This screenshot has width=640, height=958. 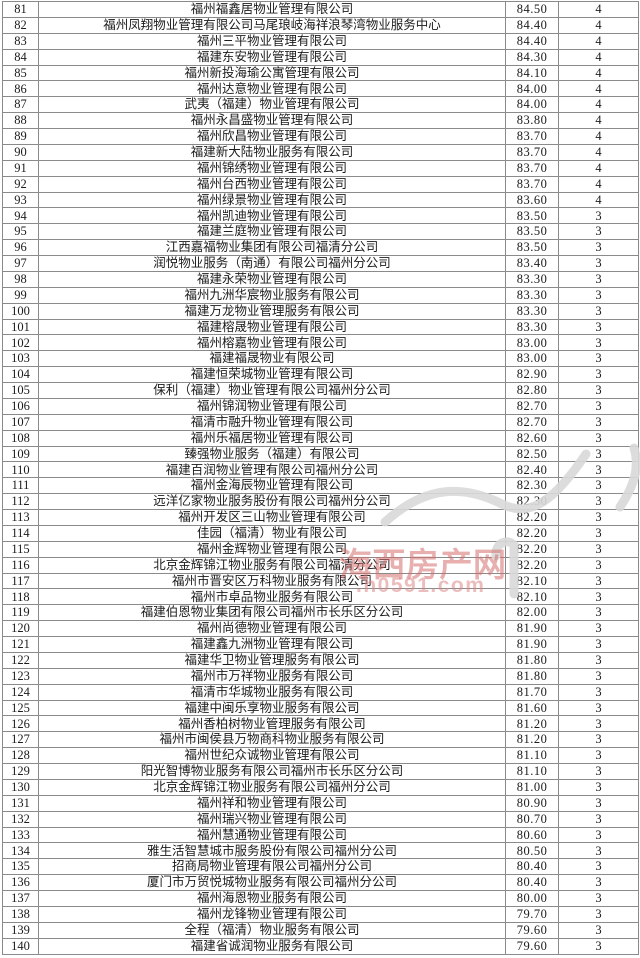 What do you see at coordinates (272, 771) in the screenshot?
I see `company-name-cell: 阳光智博物业服务有限公司福州市长乐区分公司` at bounding box center [272, 771].